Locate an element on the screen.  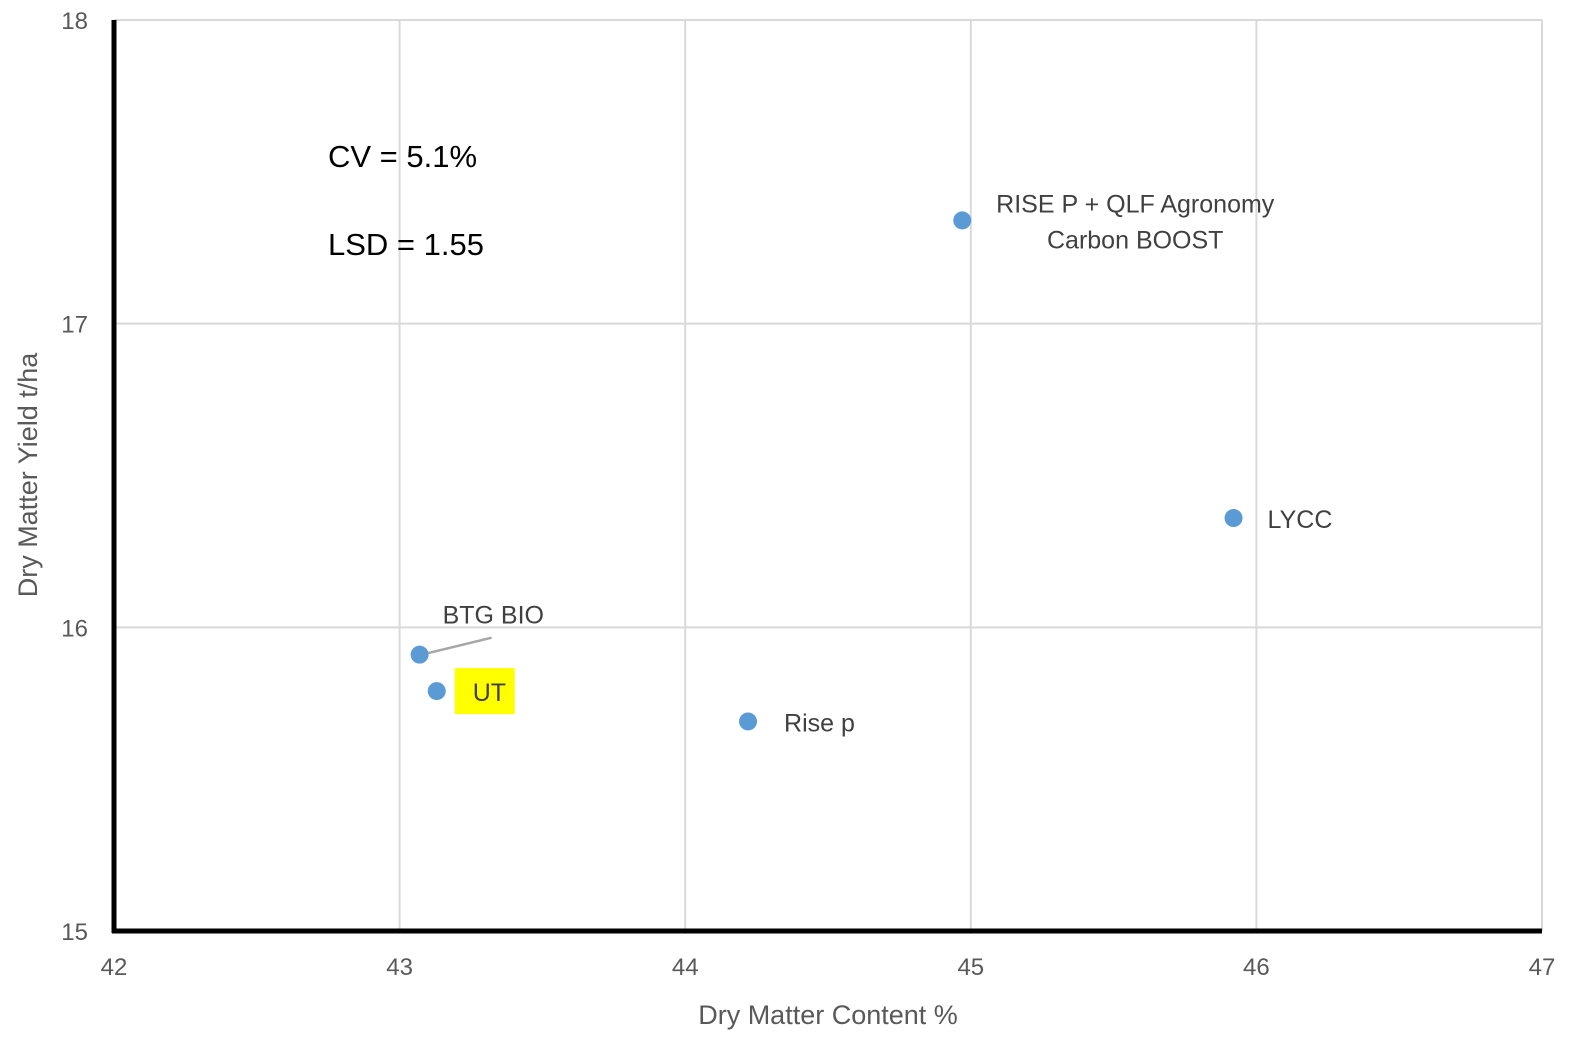
x-axis-title: Dry Matter Content % is located at coordinates (828, 1015).